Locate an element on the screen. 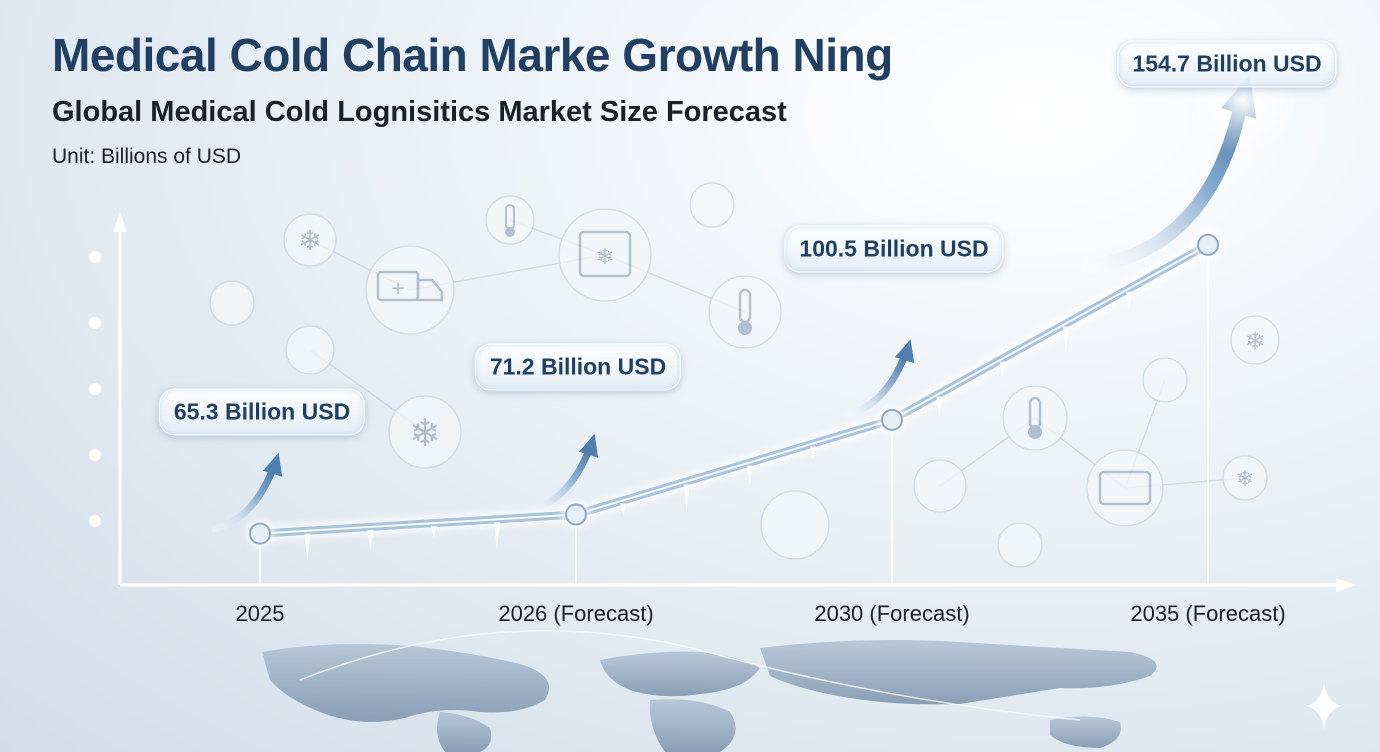 The width and height of the screenshot is (1380, 752). value-label-3: 154.7 Billion USD is located at coordinates (1227, 64).